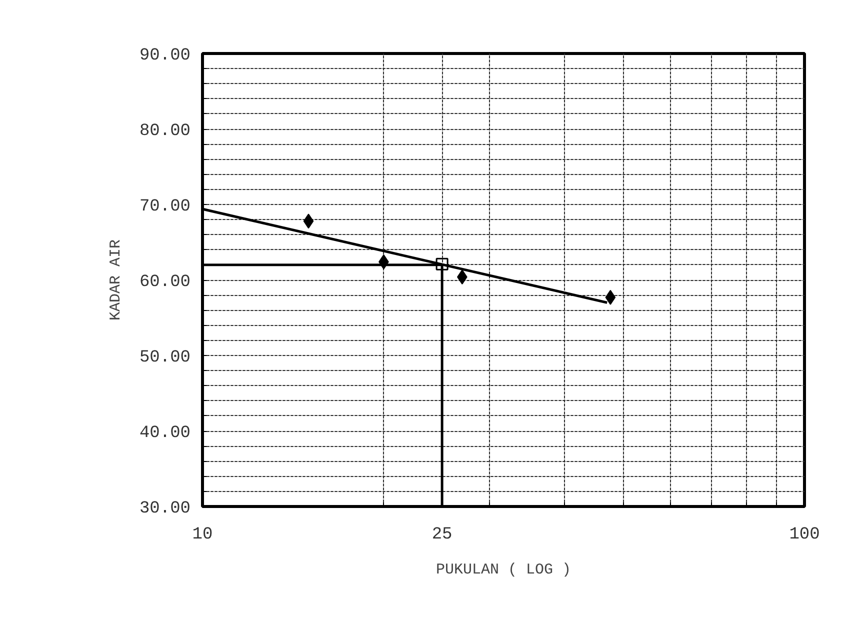 The image size is (851, 642). Describe the element at coordinates (165, 56) in the screenshot. I see `y-tick-label: 90.00` at that location.